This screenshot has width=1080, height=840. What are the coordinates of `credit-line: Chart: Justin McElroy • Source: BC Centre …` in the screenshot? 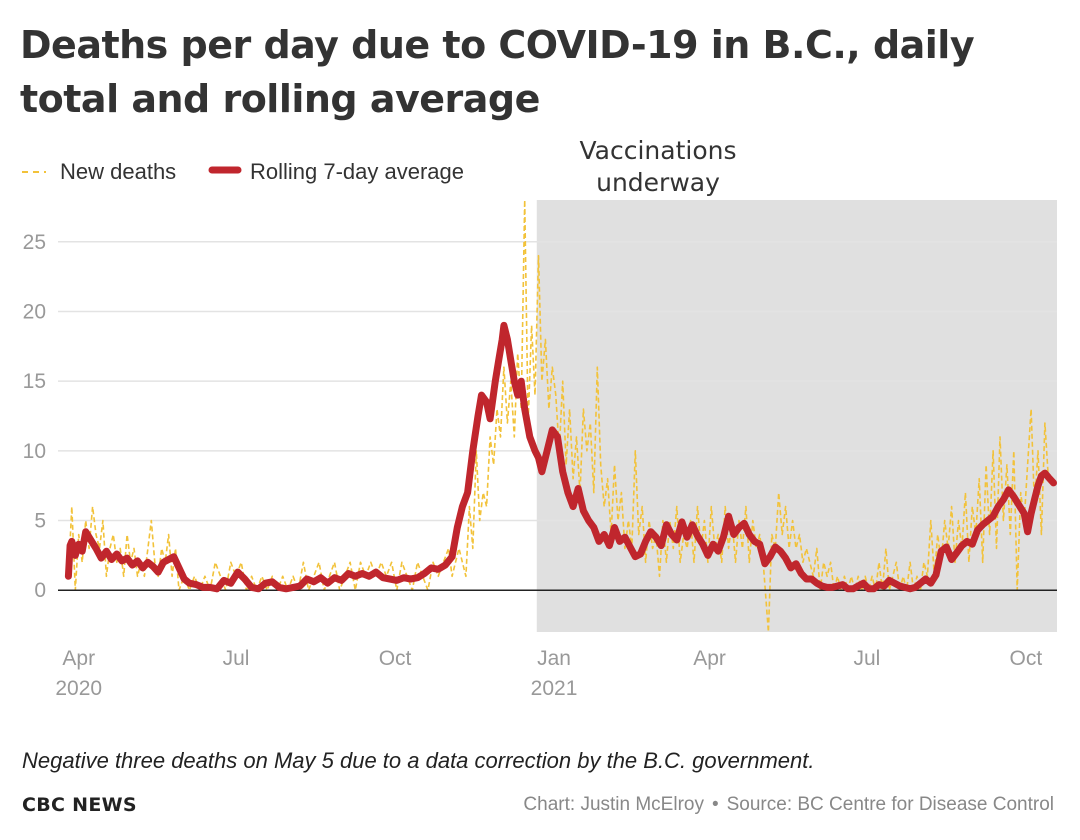 It's located at (788, 805).